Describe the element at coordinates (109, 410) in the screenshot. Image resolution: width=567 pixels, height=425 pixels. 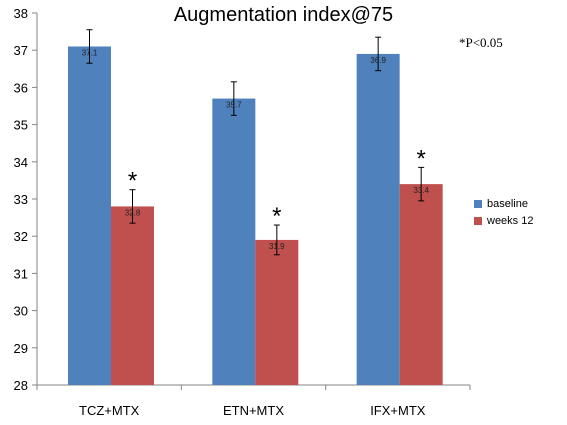
I see `x-tick-label: TCZ+MTX` at that location.